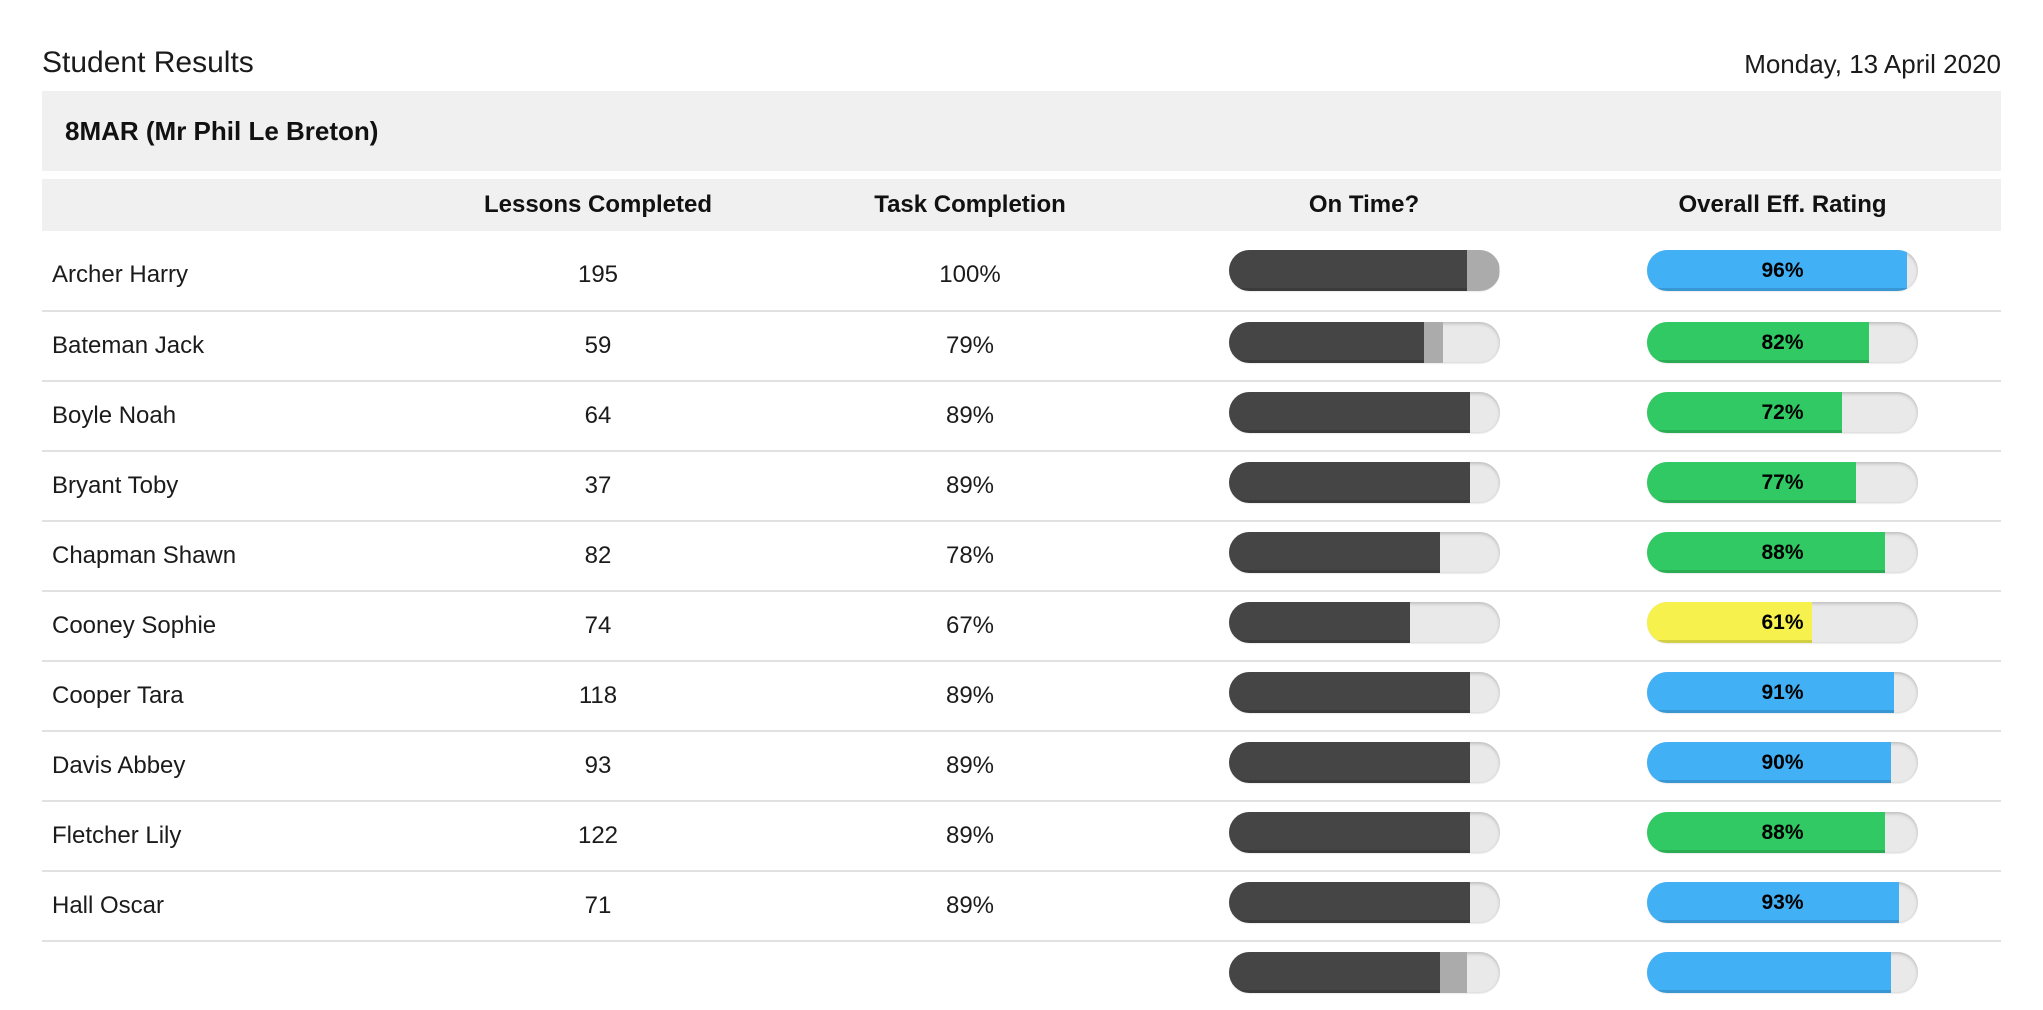 Image resolution: width=2043 pixels, height=1010 pixels. What do you see at coordinates (598, 625) in the screenshot?
I see `lessons-value: 74` at bounding box center [598, 625].